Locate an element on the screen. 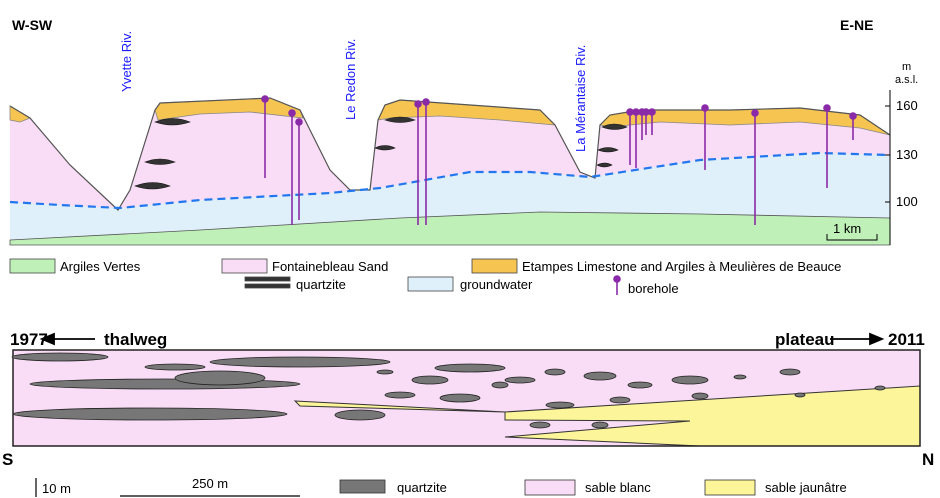 This screenshot has height=498, width=940. start-label: thalweg is located at coordinates (135, 339).